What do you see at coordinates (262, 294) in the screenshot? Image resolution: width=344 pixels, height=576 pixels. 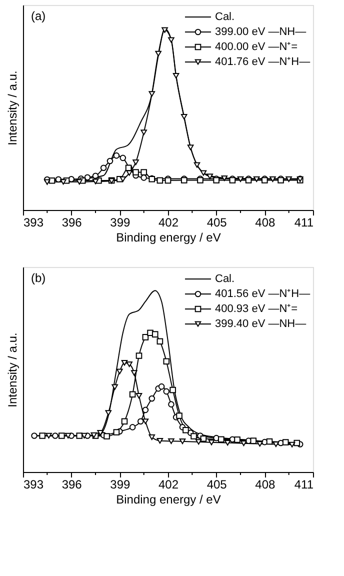 I see `legend-label: 401.56 eV —N⁺H—` at bounding box center [262, 294].